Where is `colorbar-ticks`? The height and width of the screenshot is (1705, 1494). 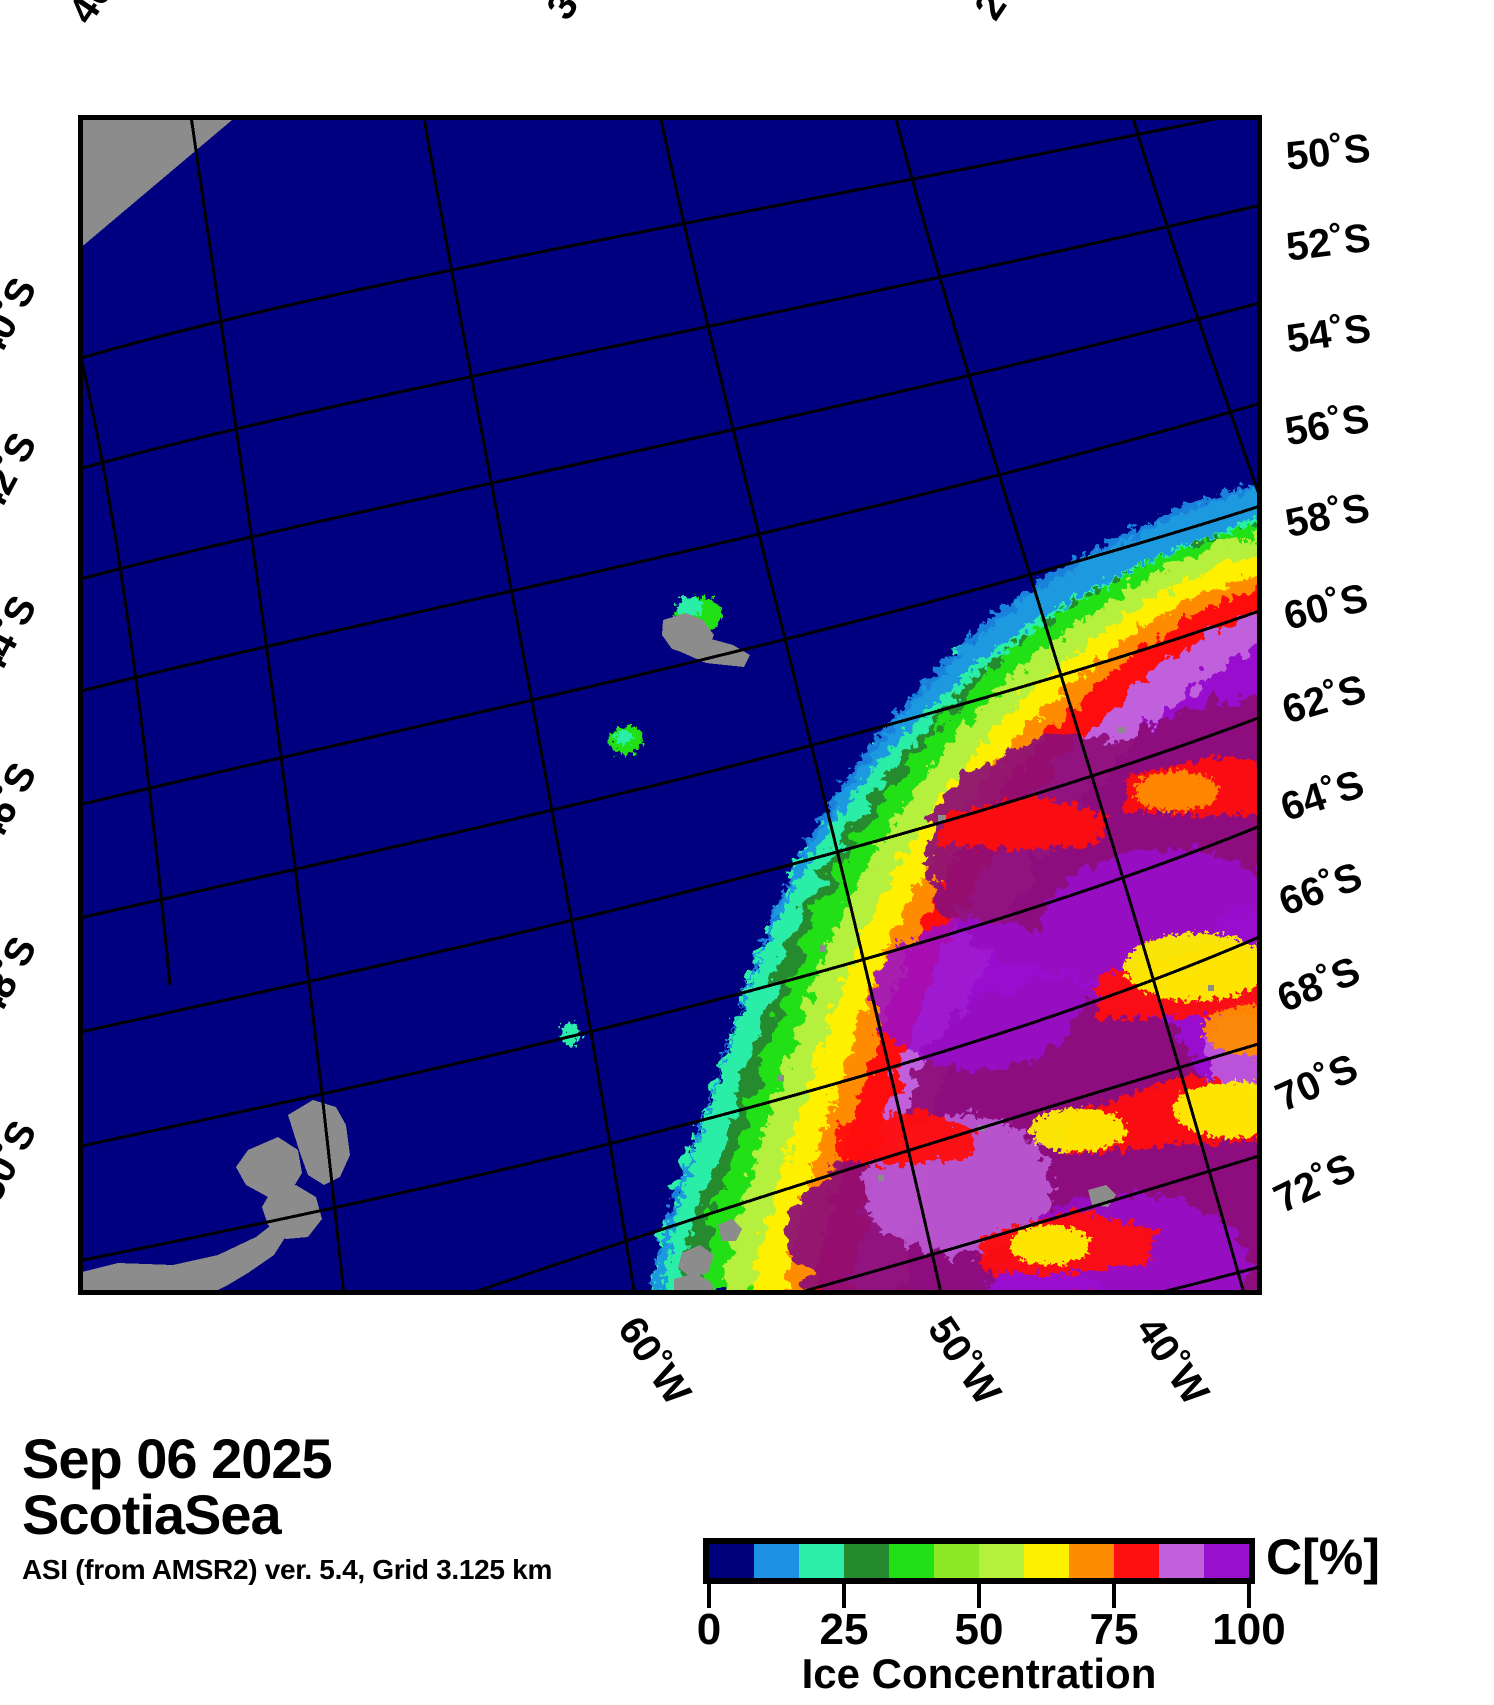 colorbar-ticks is located at coordinates (979, 1597).